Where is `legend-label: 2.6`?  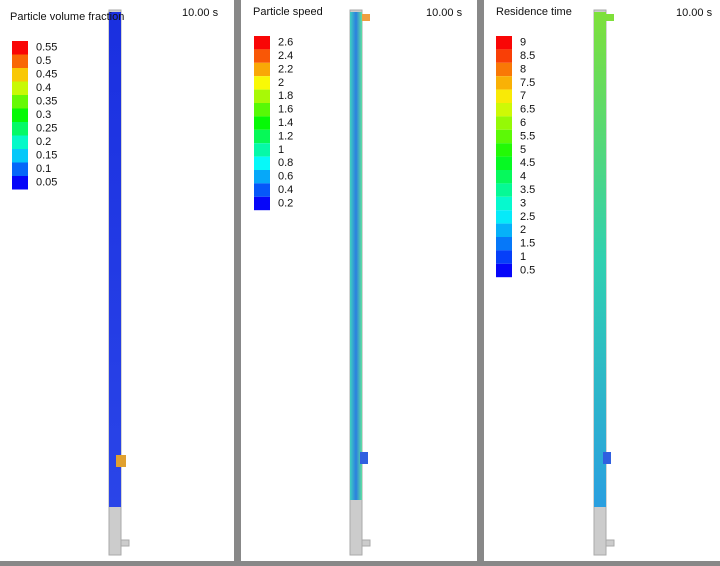
legend-label: 2.6 is located at coordinates (285, 43).